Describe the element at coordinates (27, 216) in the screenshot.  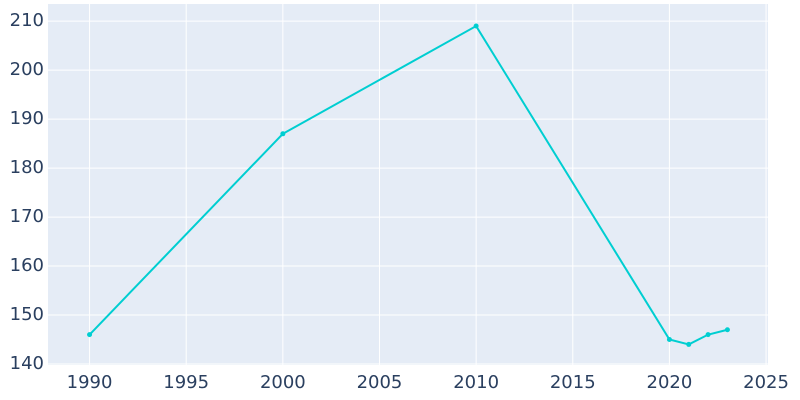
I see `y-tick-label: 170` at that location.